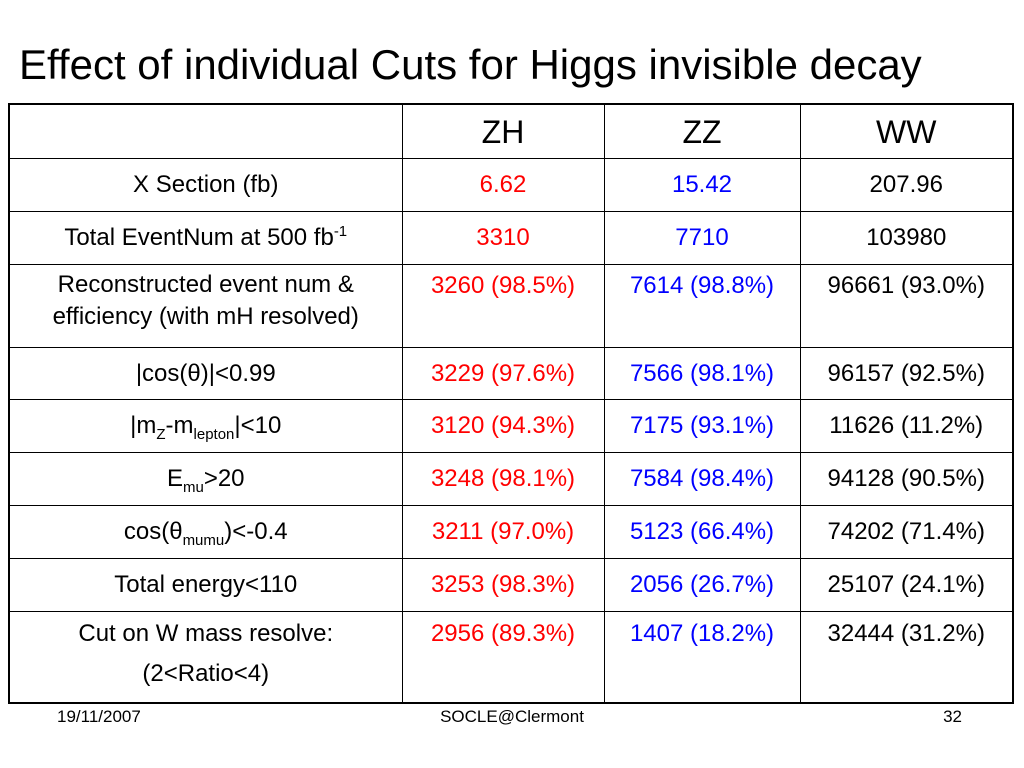  What do you see at coordinates (256, 531) in the screenshot?
I see `row-label-part-b: )<-0.4` at bounding box center [256, 531].